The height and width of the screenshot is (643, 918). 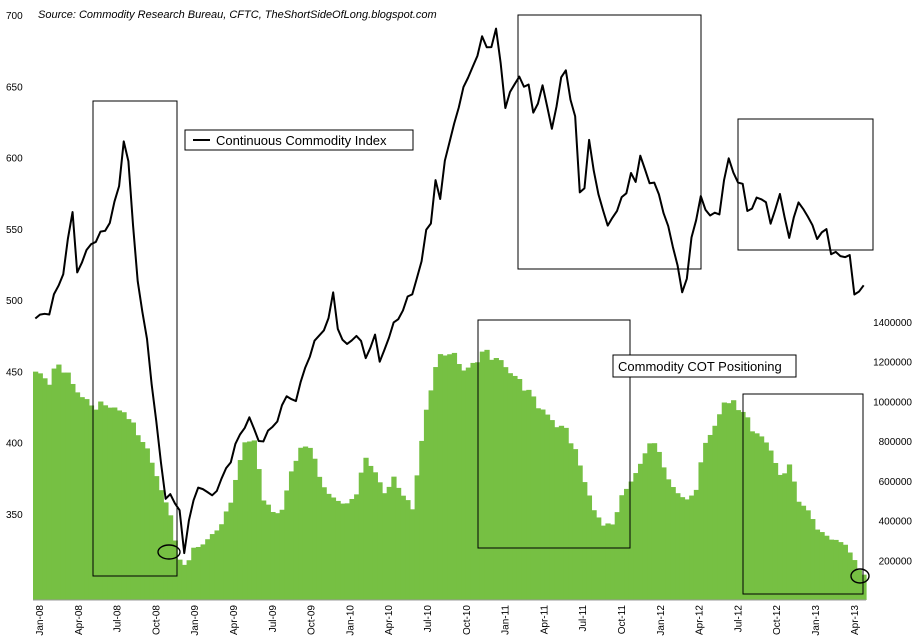 What do you see at coordinates (892, 363) in the screenshot?
I see `y-right-tick-label: 1200000` at bounding box center [892, 363].